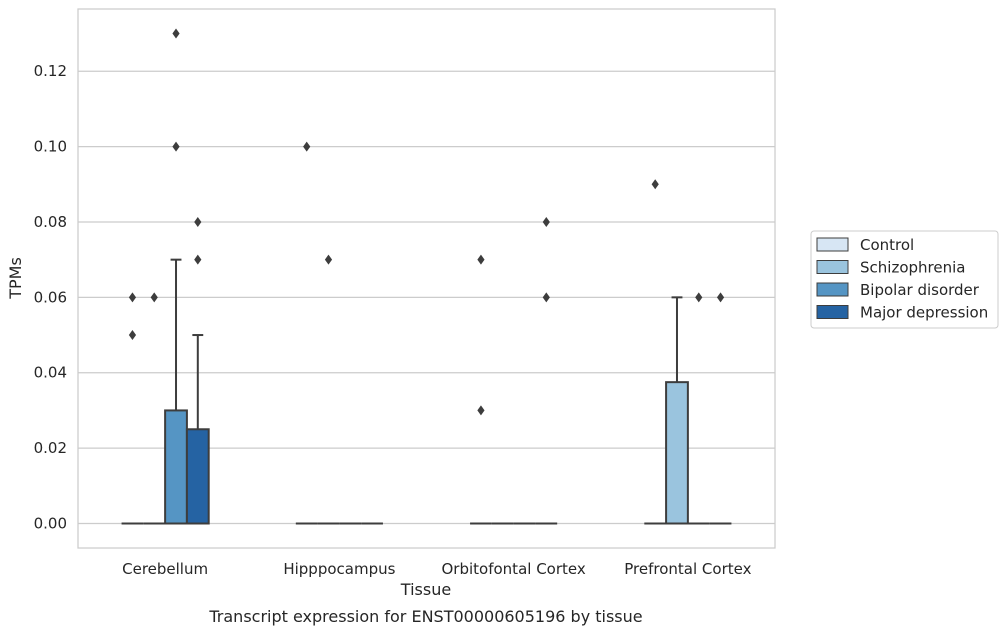 The height and width of the screenshot is (634, 1007). Describe the element at coordinates (920, 290) in the screenshot. I see `legend-label: Bipolar disorder` at that location.